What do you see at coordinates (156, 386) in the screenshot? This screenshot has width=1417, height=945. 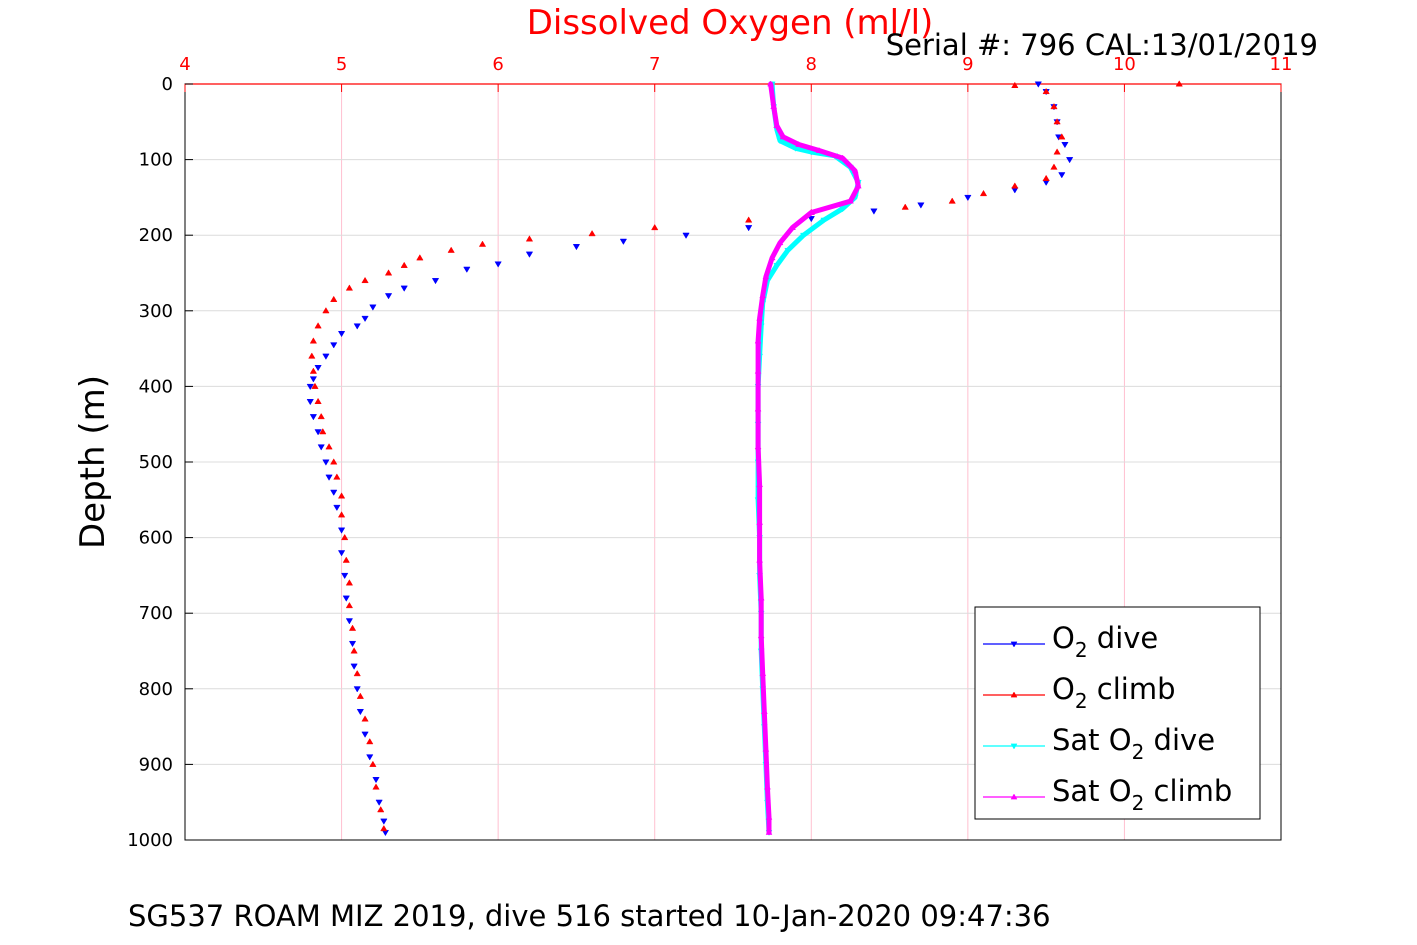 I see `y-tick-label: 400` at bounding box center [156, 386].